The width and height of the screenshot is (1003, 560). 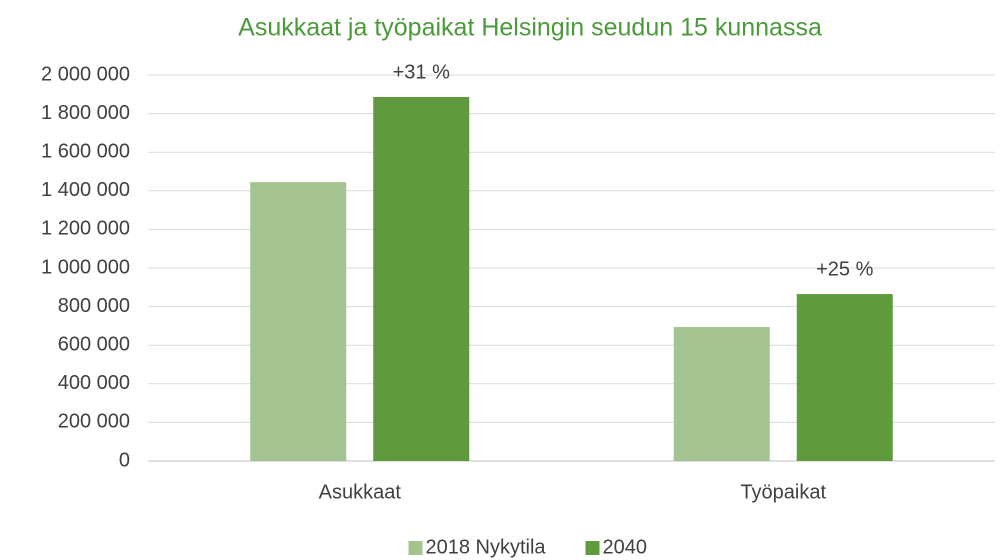 What do you see at coordinates (783, 492) in the screenshot?
I see `x-tick-label: Työpaikat` at bounding box center [783, 492].